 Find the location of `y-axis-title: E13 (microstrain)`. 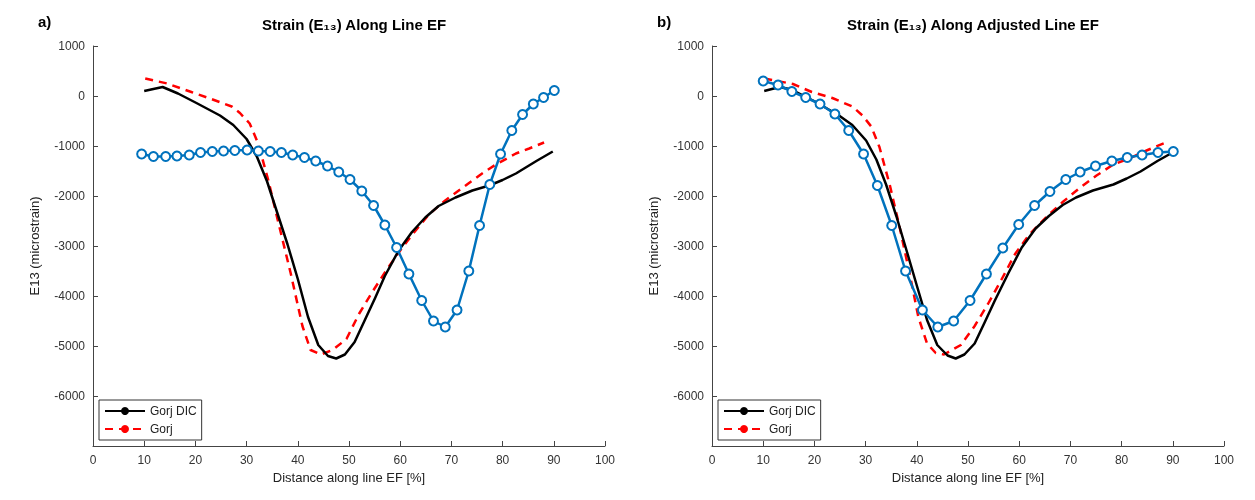

y-axis-title: E13 (microstrain) is located at coordinates (34, 246).